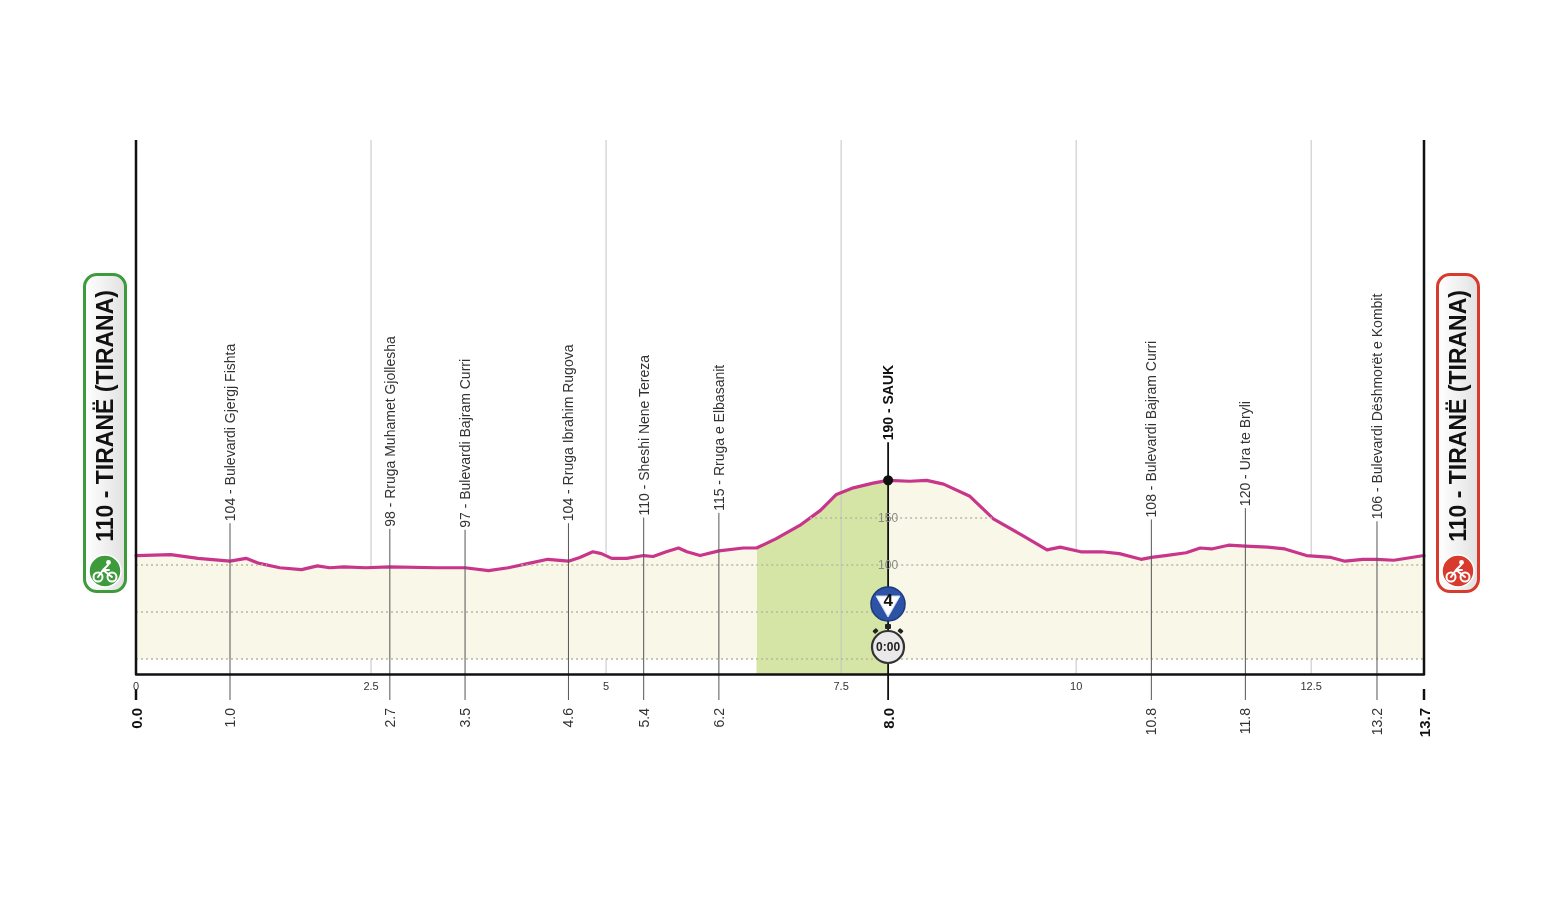  I want to click on x-tick-label: 10, so click(1076, 685).